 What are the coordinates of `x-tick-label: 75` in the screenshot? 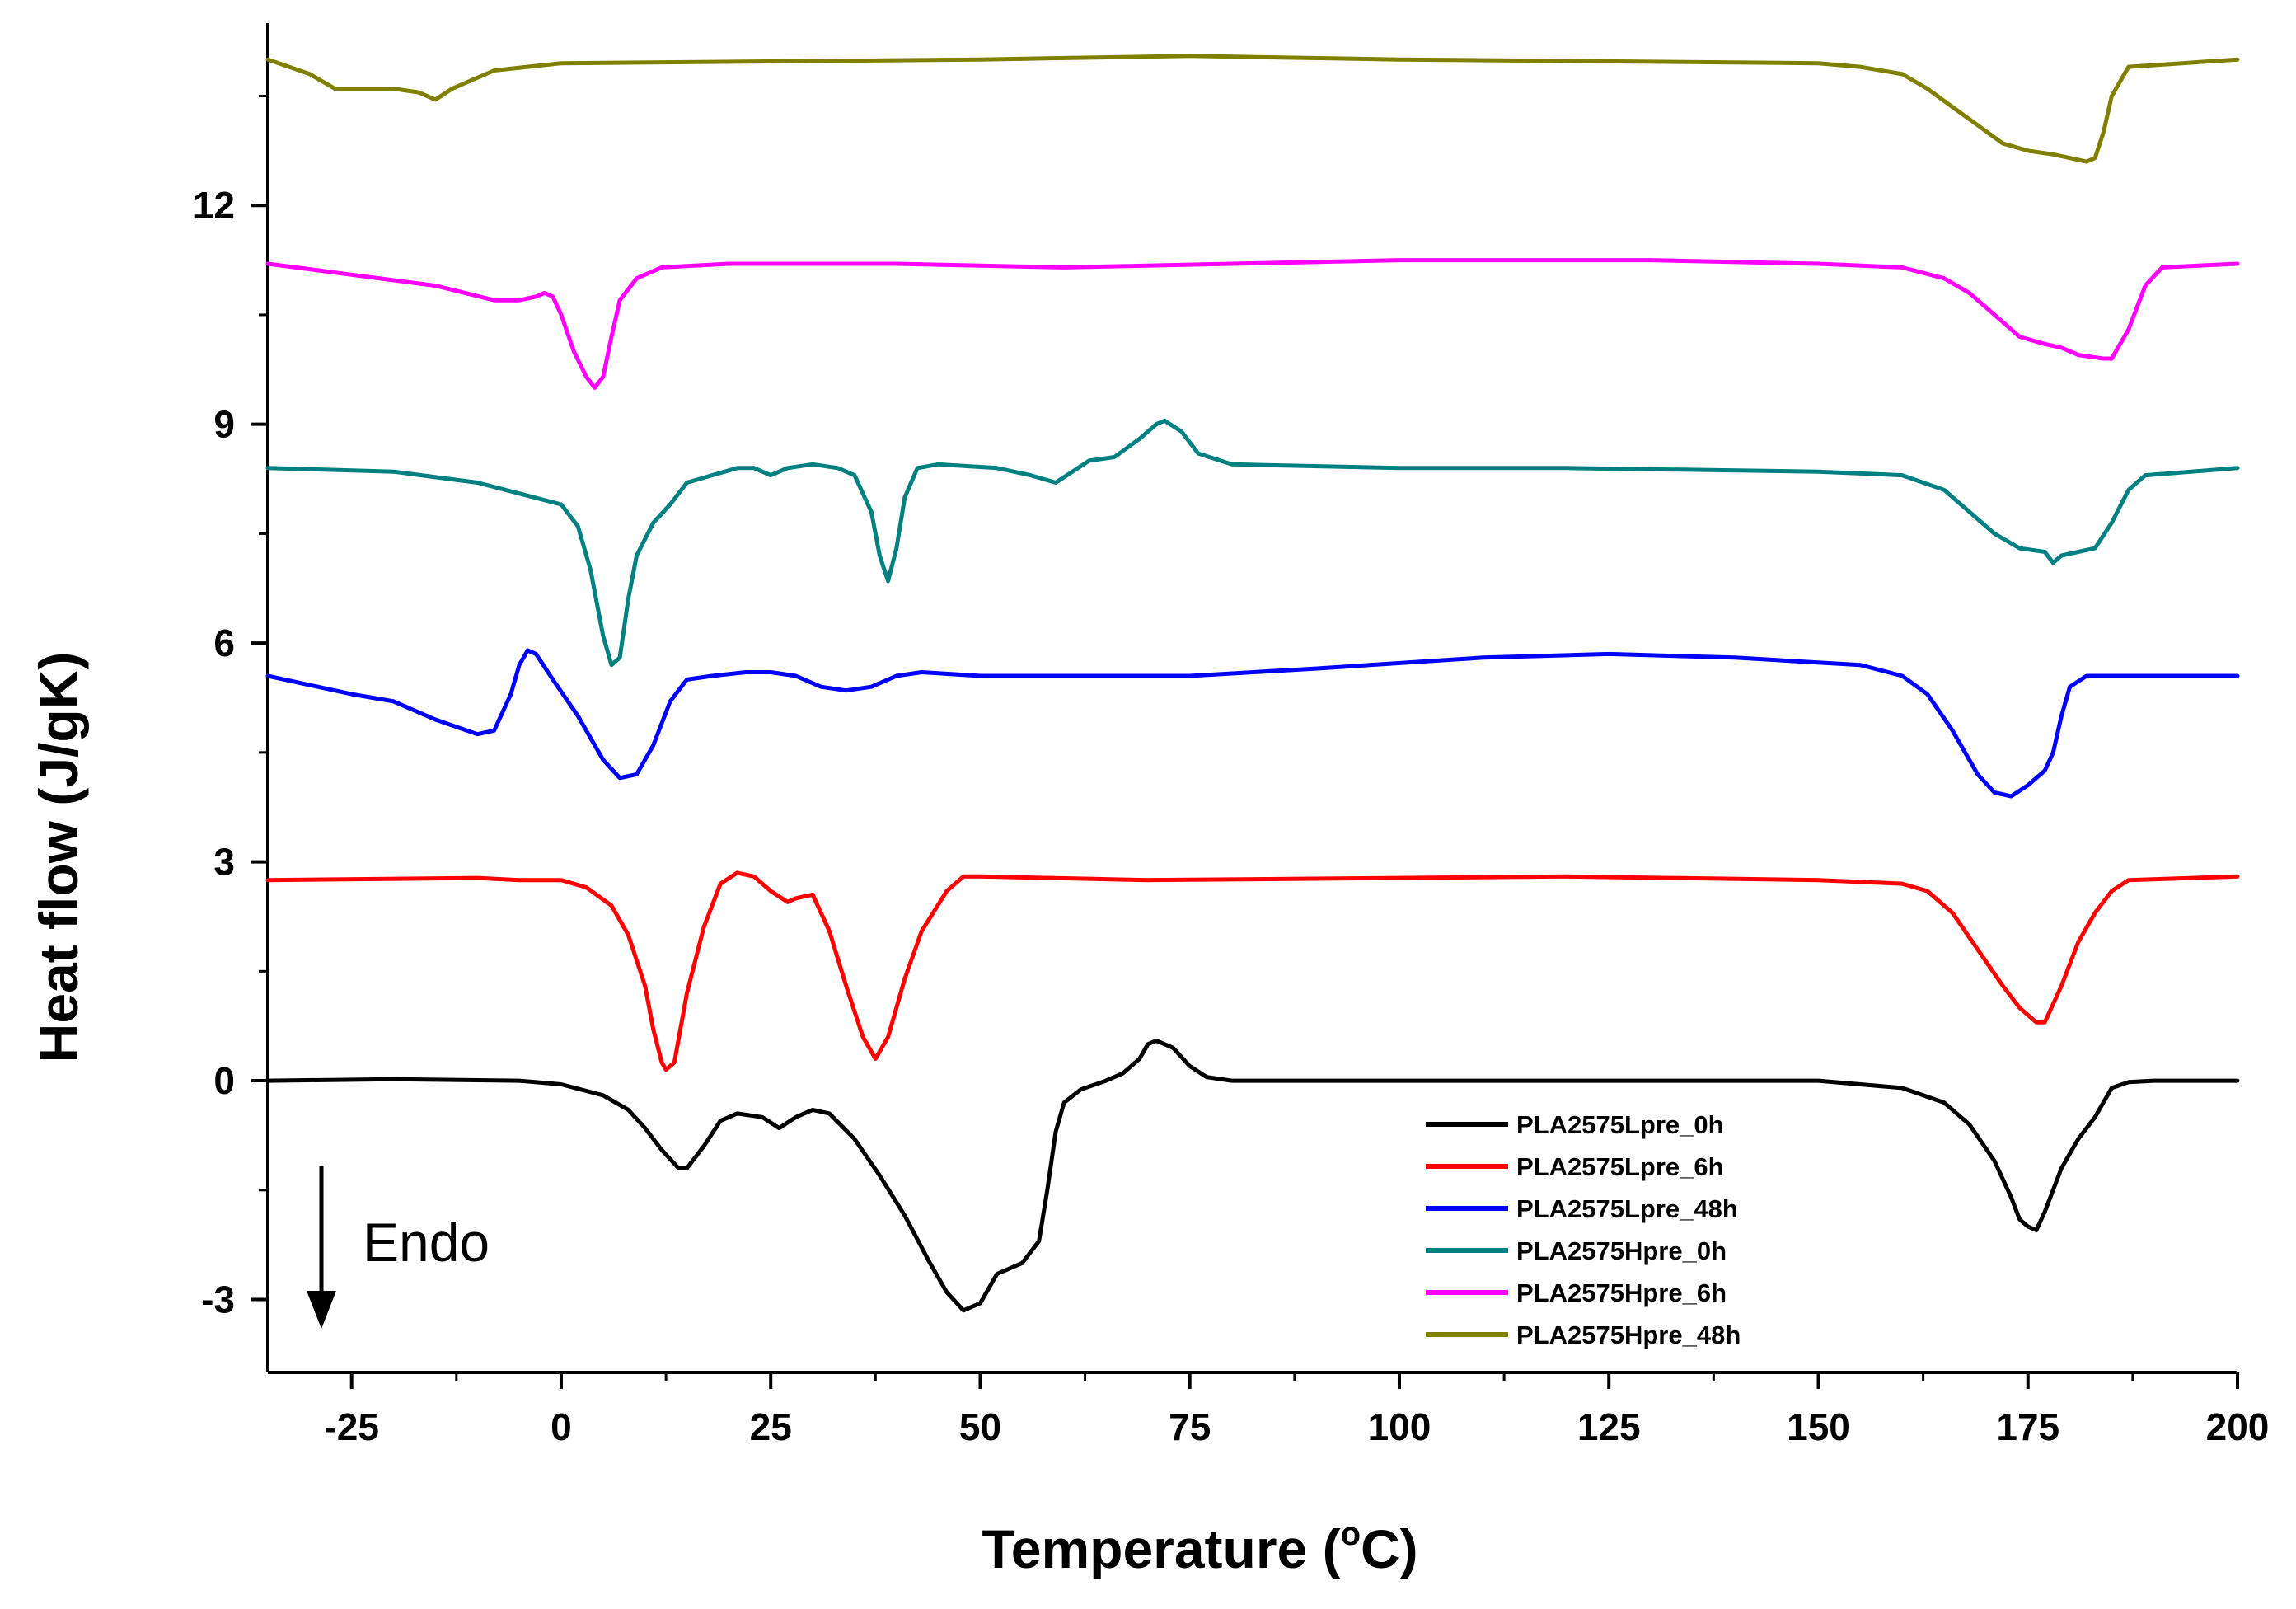 It's located at (1190, 1426).